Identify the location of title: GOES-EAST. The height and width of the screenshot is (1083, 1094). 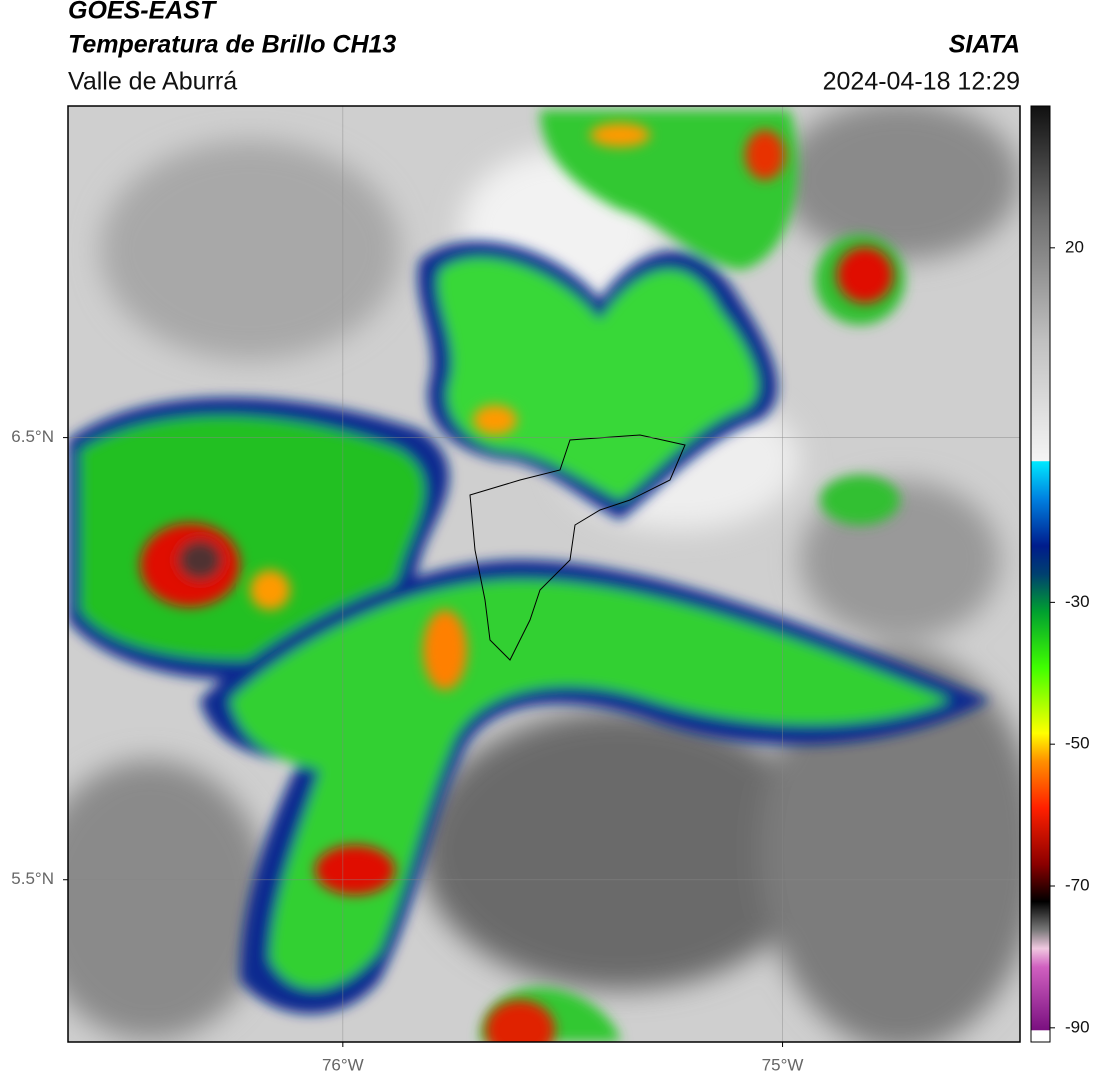
(143, 12).